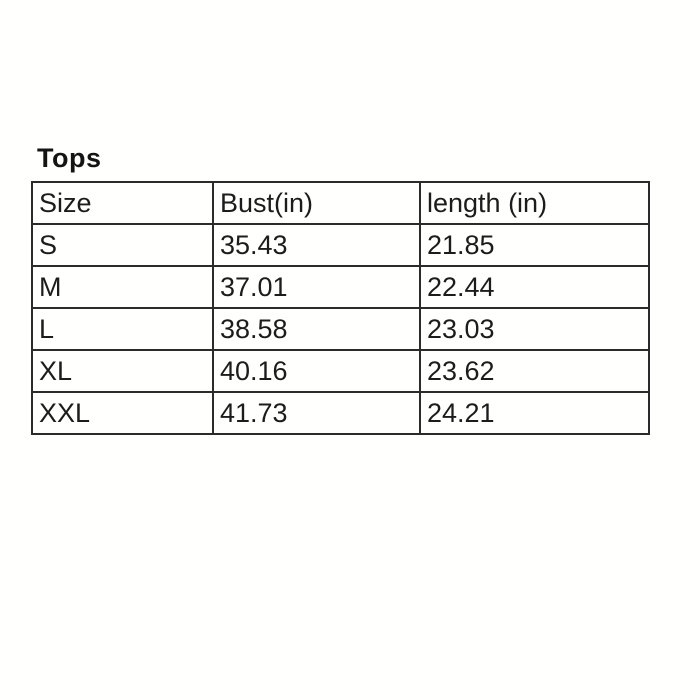 Image resolution: width=700 pixels, height=700 pixels. I want to click on cell-bust: 41.73, so click(316, 413).